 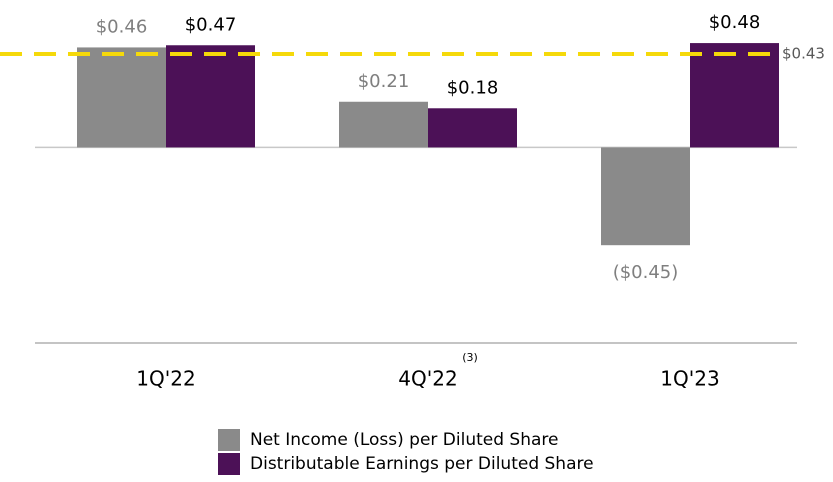 I want to click on value-label: $0.21, so click(x=384, y=81).